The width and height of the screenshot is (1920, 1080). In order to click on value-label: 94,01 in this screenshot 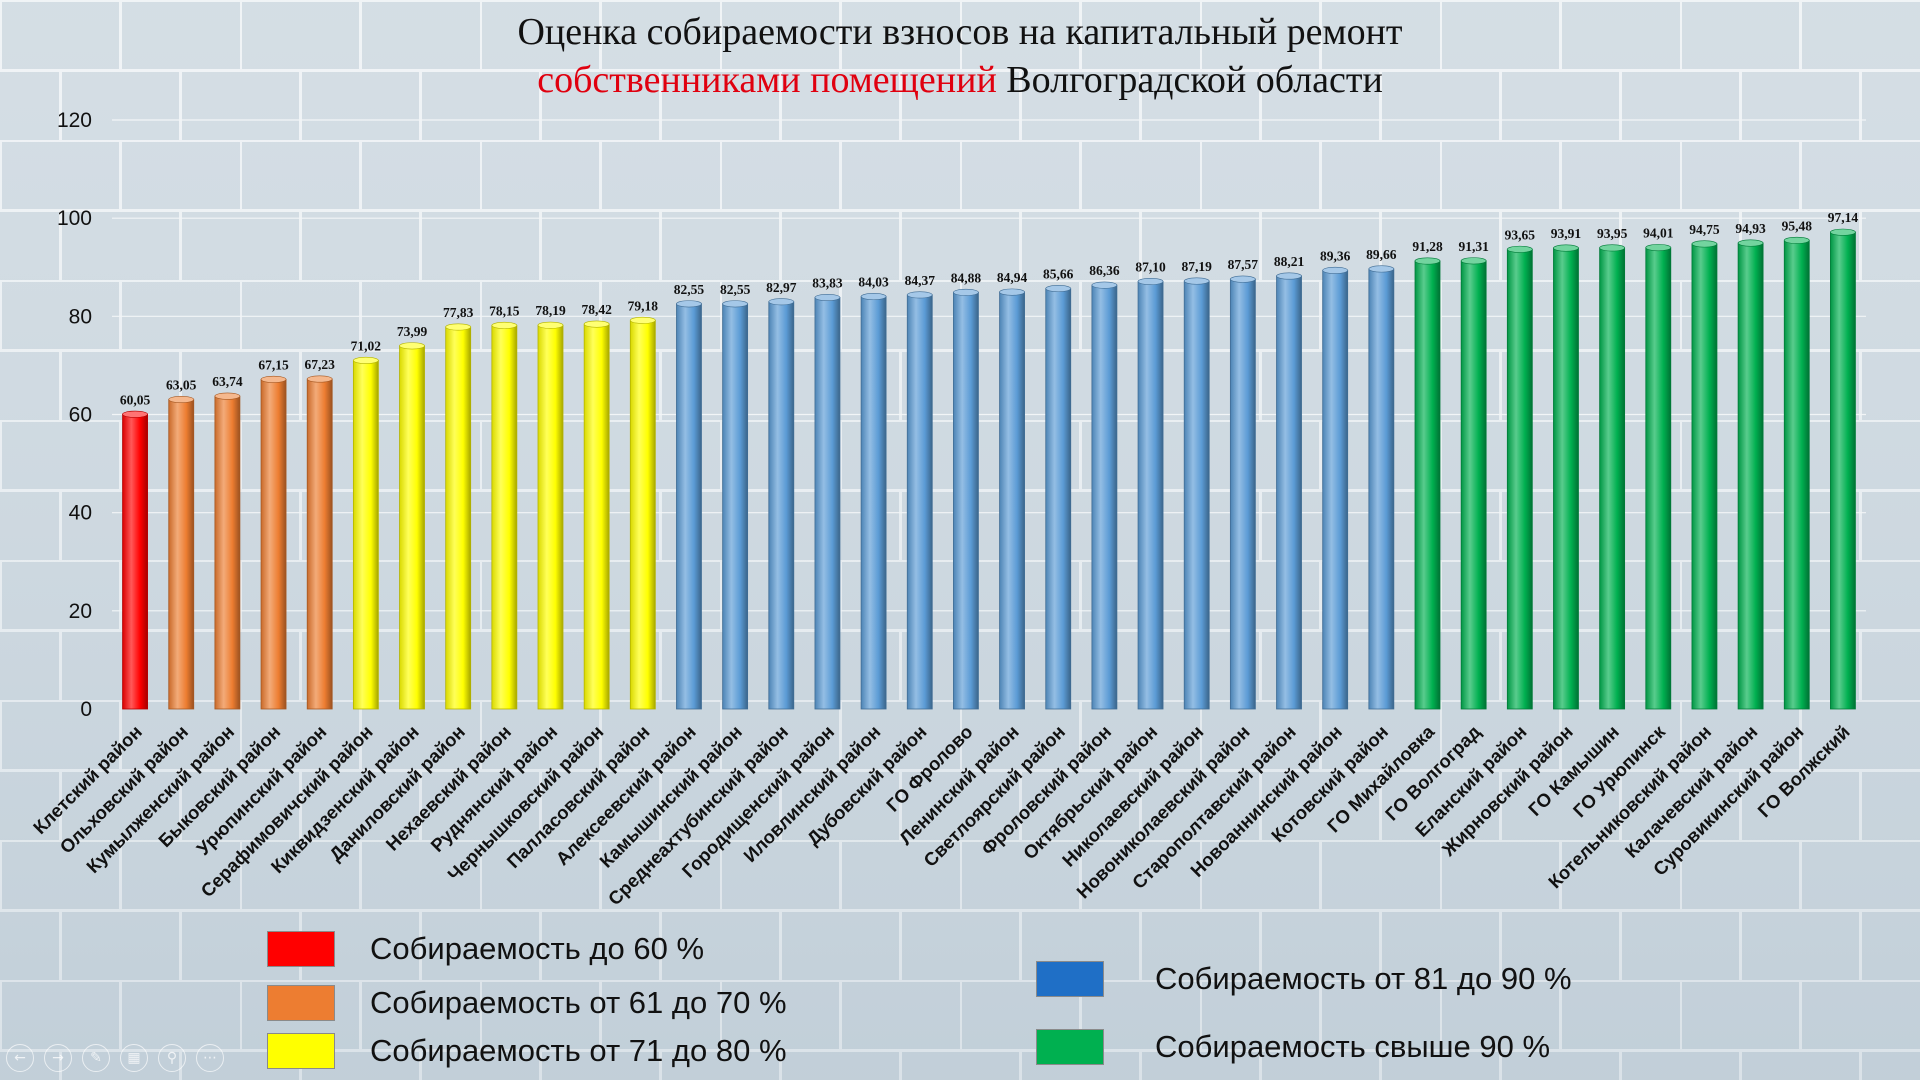, I will do `click(1658, 233)`.